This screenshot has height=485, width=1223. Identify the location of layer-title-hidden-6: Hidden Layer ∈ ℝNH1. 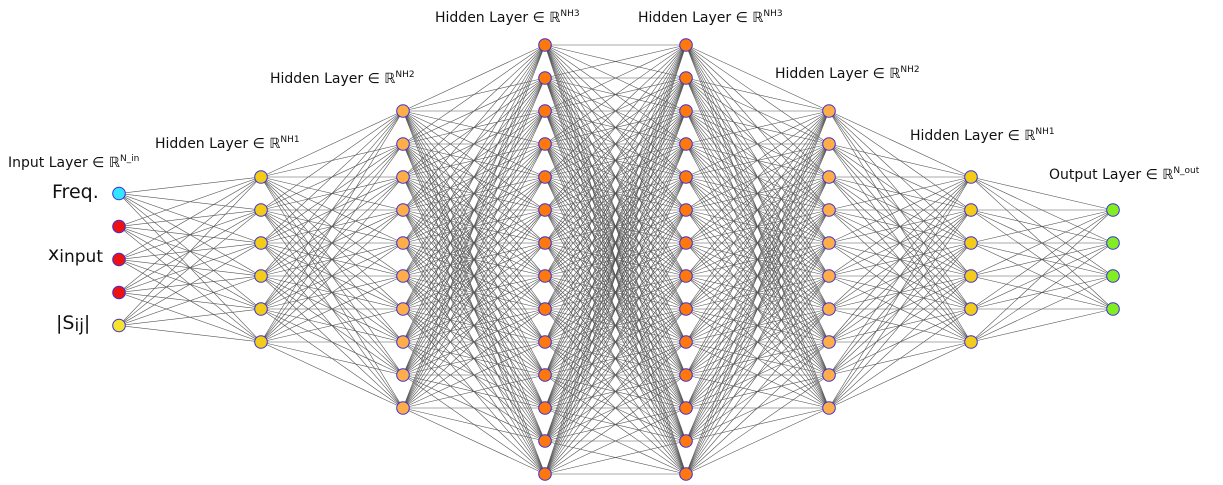
(982, 136).